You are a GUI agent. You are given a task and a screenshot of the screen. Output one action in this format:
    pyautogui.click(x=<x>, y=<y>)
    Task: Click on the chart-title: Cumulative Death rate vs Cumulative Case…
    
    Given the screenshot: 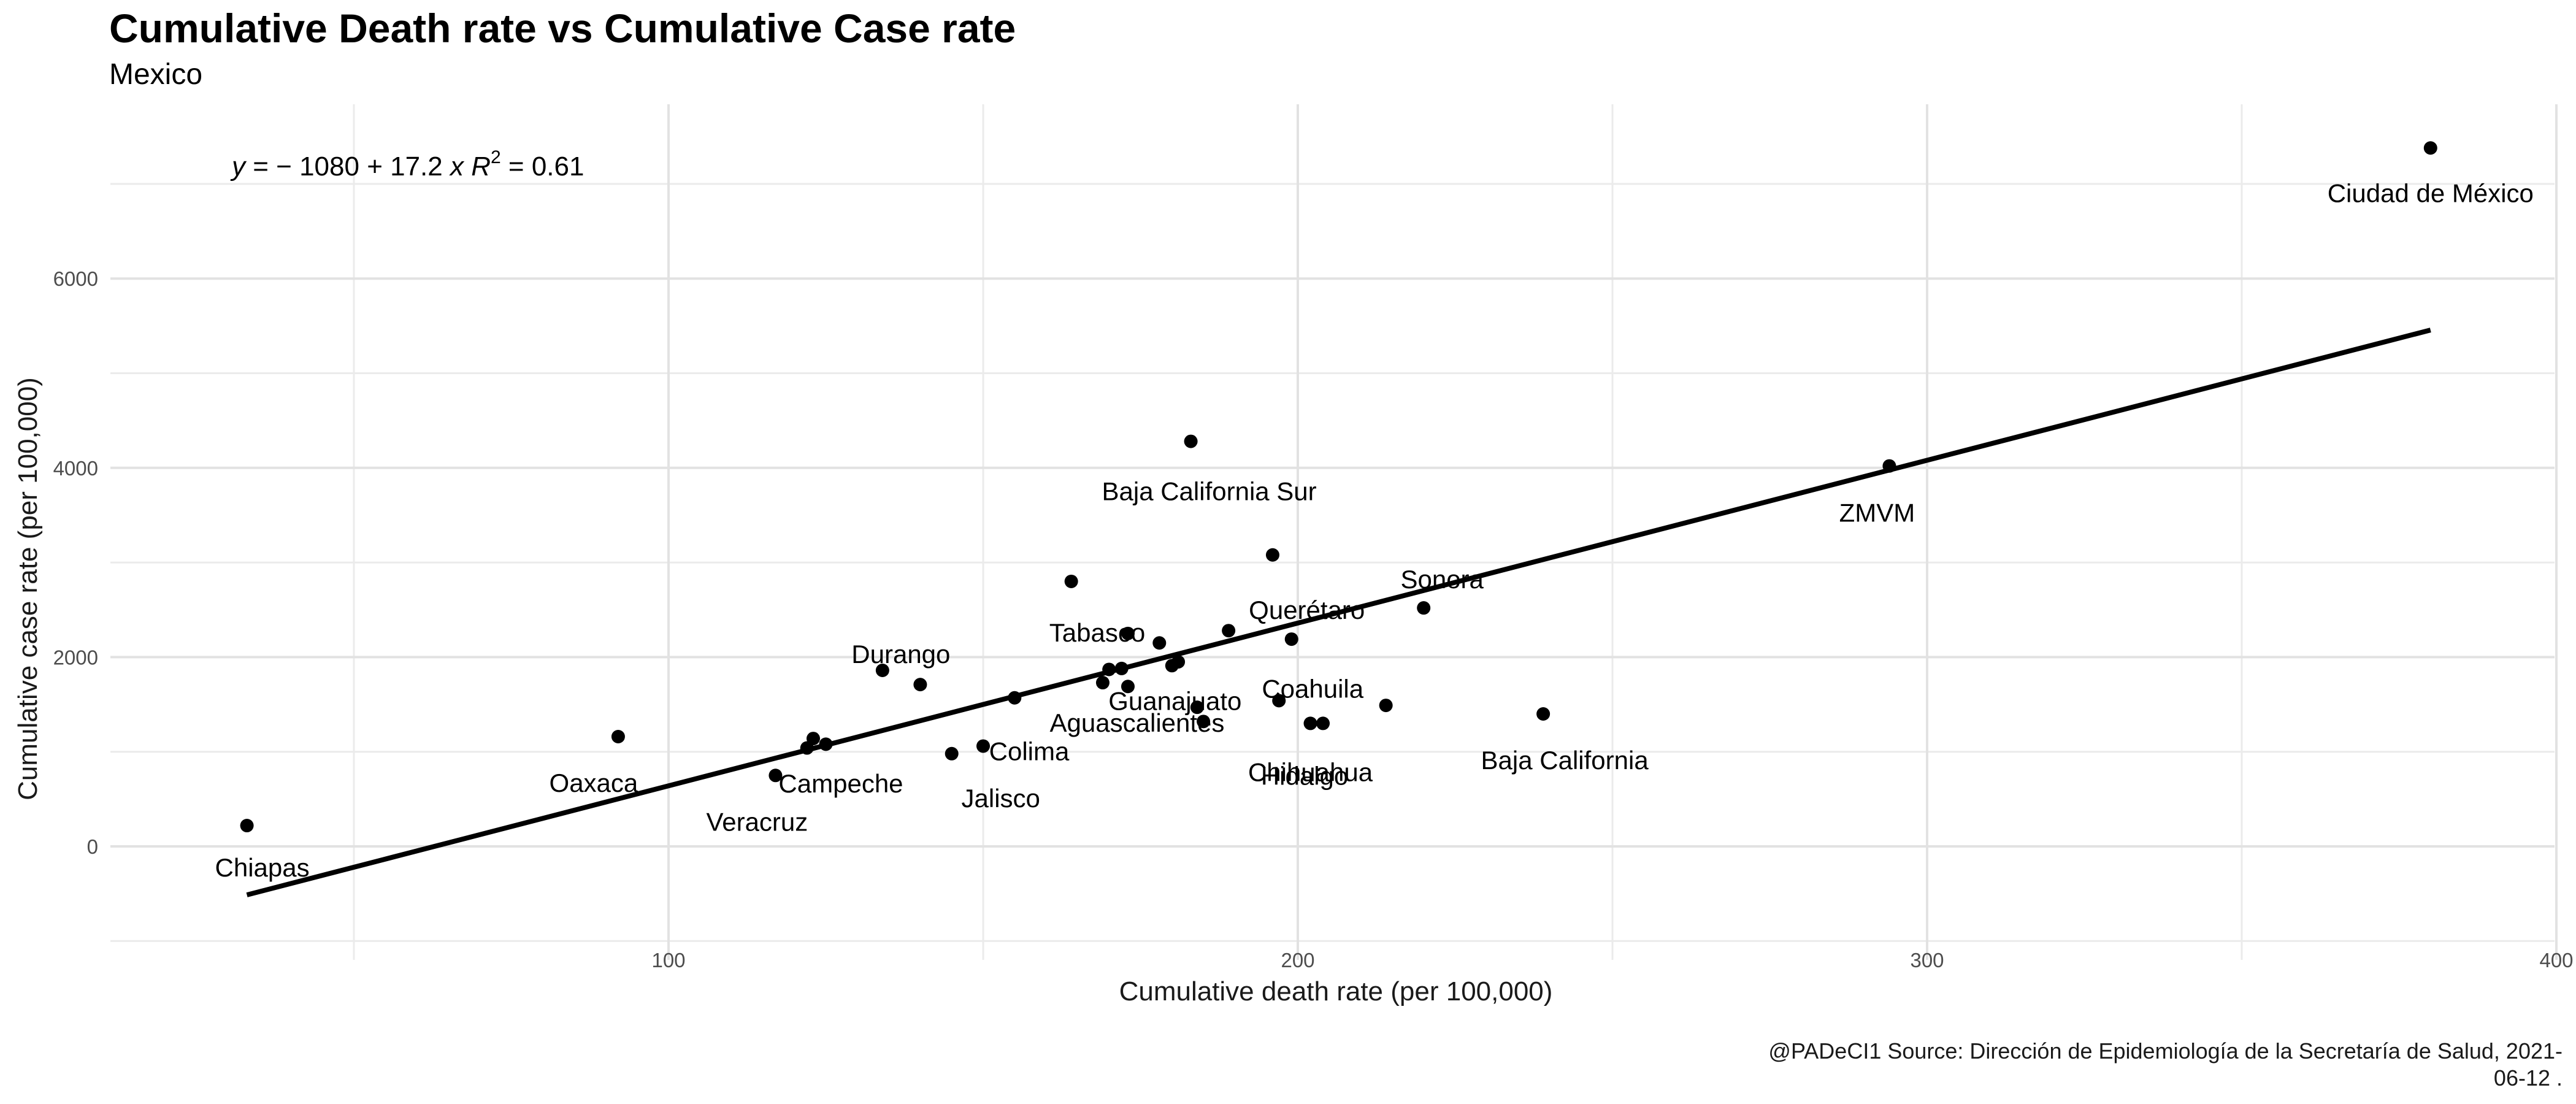 What is the action you would take?
    pyautogui.click(x=562, y=28)
    